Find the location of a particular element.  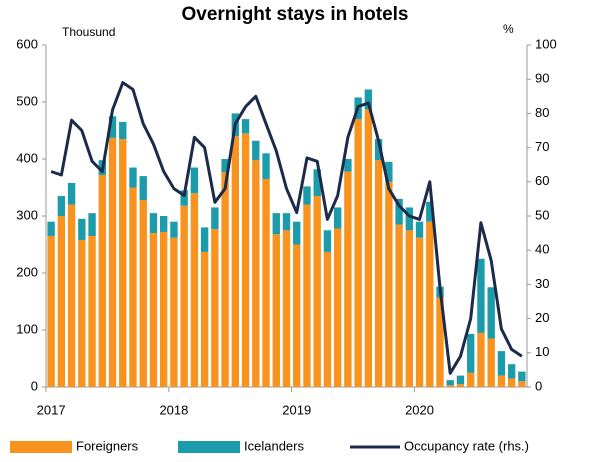

y2-tick-label: 0 is located at coordinates (538, 385).